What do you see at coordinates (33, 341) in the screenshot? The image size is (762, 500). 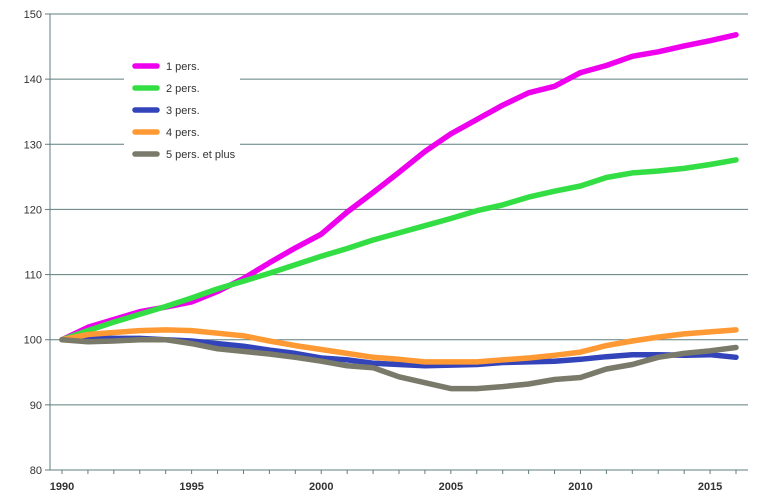 I see `y-tick-label: 100` at bounding box center [33, 341].